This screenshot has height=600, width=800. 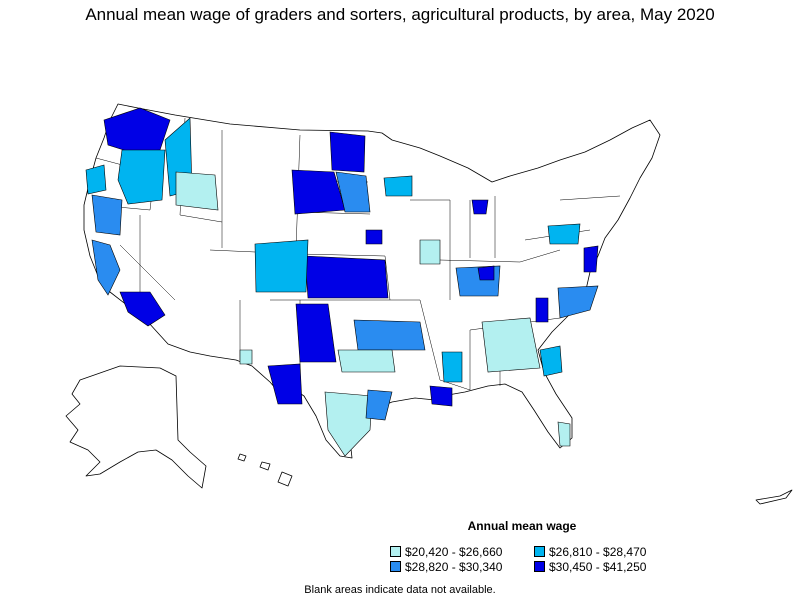 What do you see at coordinates (136, 427) in the screenshot?
I see `alaska-outline` at bounding box center [136, 427].